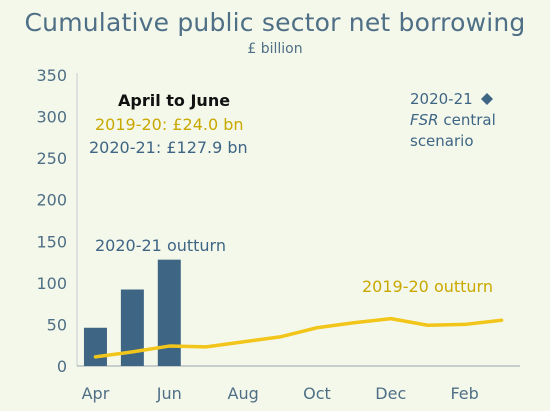  Describe the element at coordinates (169, 393) in the screenshot. I see `x-tick-label: Jun` at that location.